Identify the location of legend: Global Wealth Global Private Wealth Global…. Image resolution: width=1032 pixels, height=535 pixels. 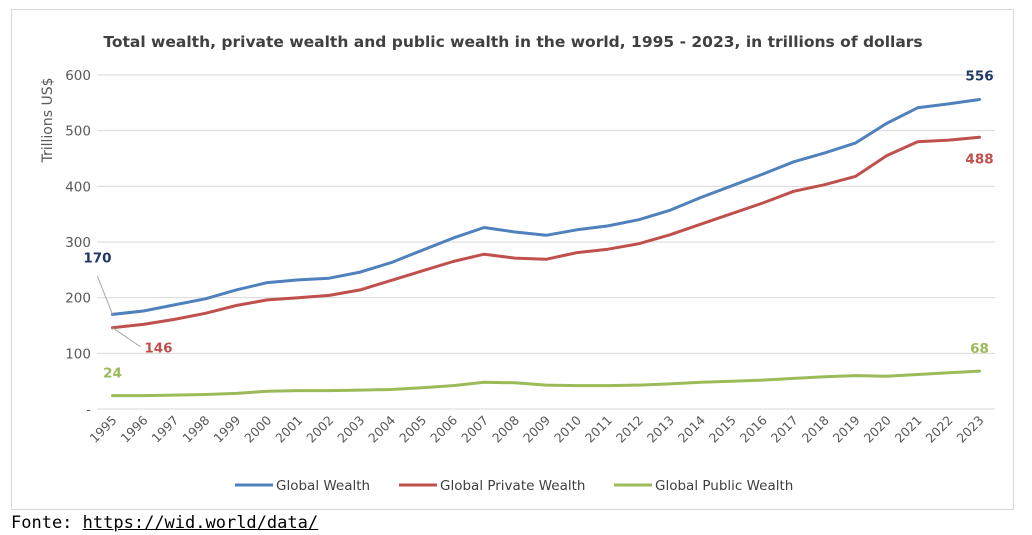
(514, 486).